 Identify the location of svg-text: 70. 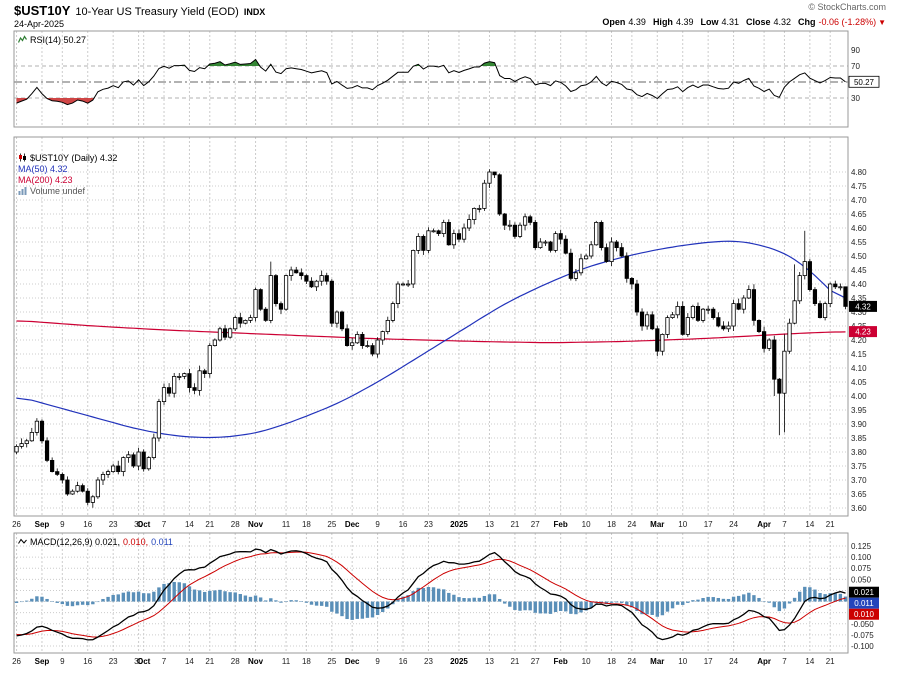
(855, 66).